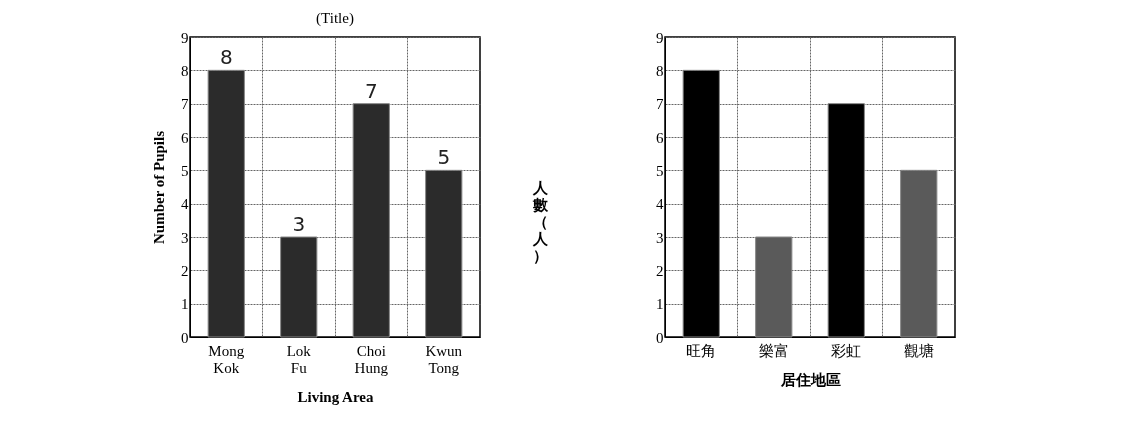 The width and height of the screenshot is (1132, 443). Describe the element at coordinates (335, 18) in the screenshot. I see `chart-title: (Title)` at that location.